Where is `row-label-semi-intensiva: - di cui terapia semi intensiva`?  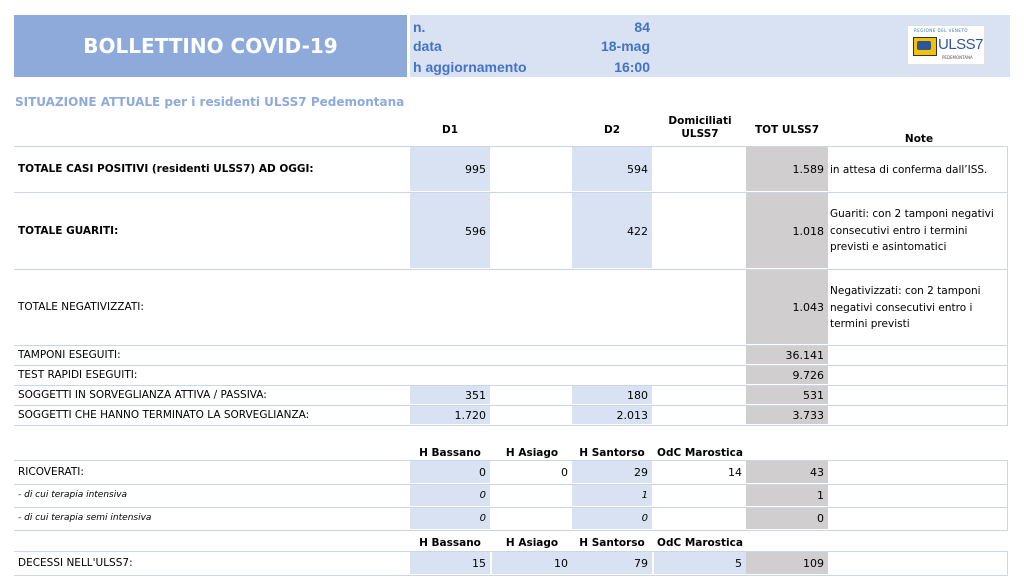 row-label-semi-intensiva: - di cui terapia semi intensiva is located at coordinates (85, 518).